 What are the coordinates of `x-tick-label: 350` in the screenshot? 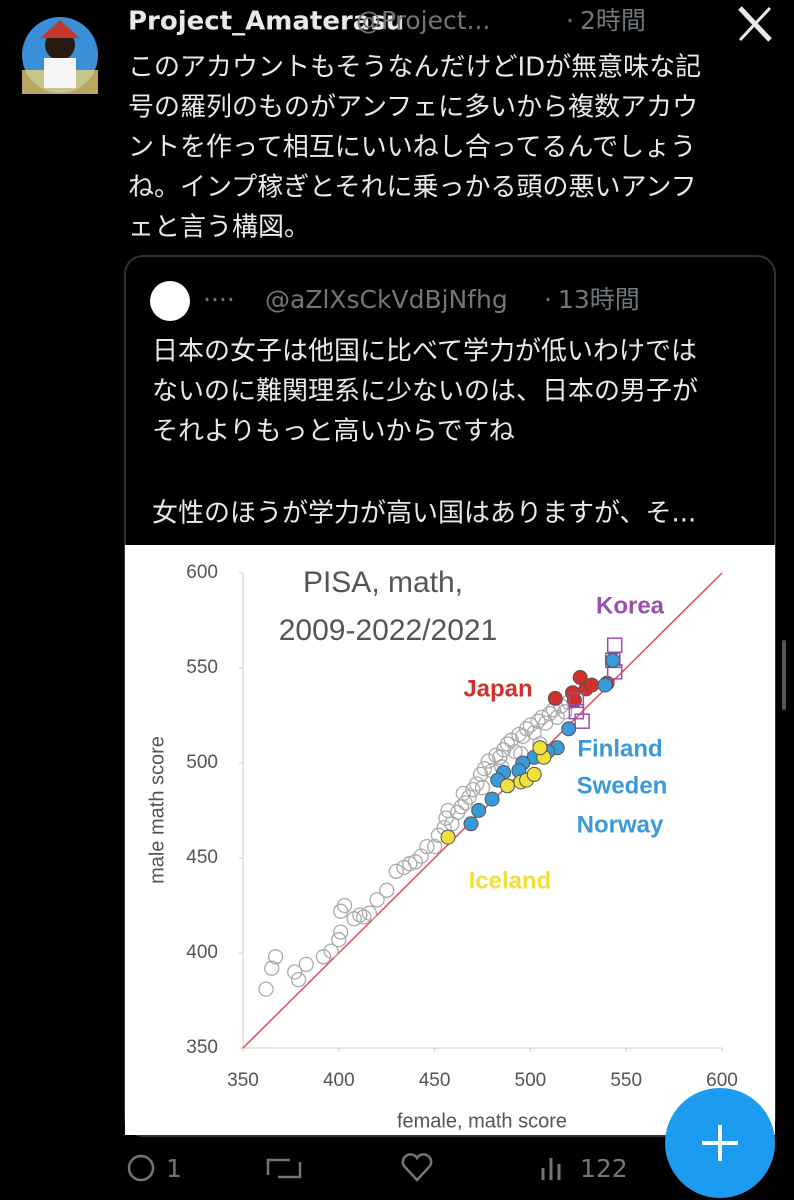 It's located at (243, 1080).